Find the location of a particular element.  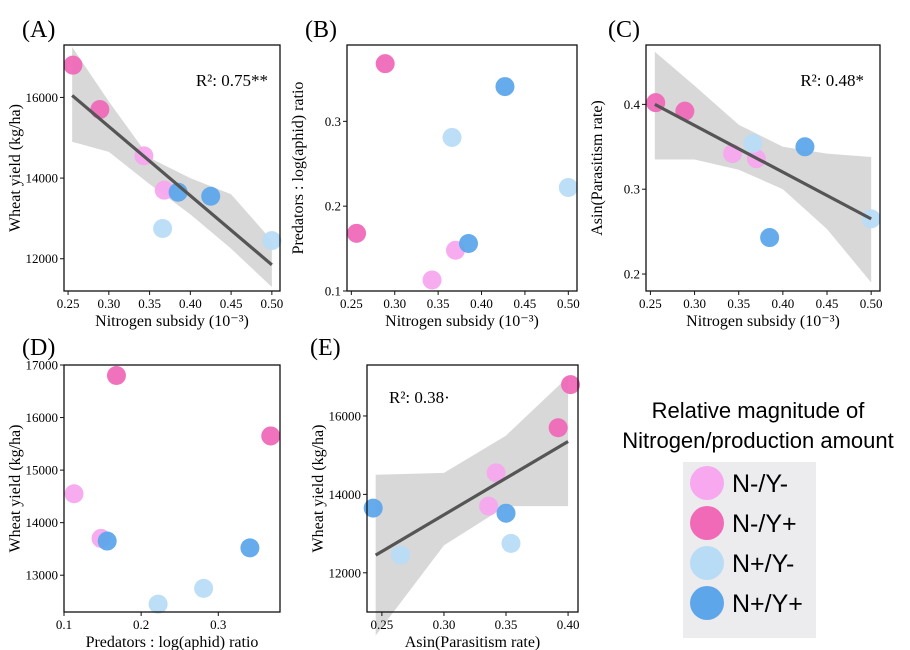

panel-letter: (E) is located at coordinates (325, 348).